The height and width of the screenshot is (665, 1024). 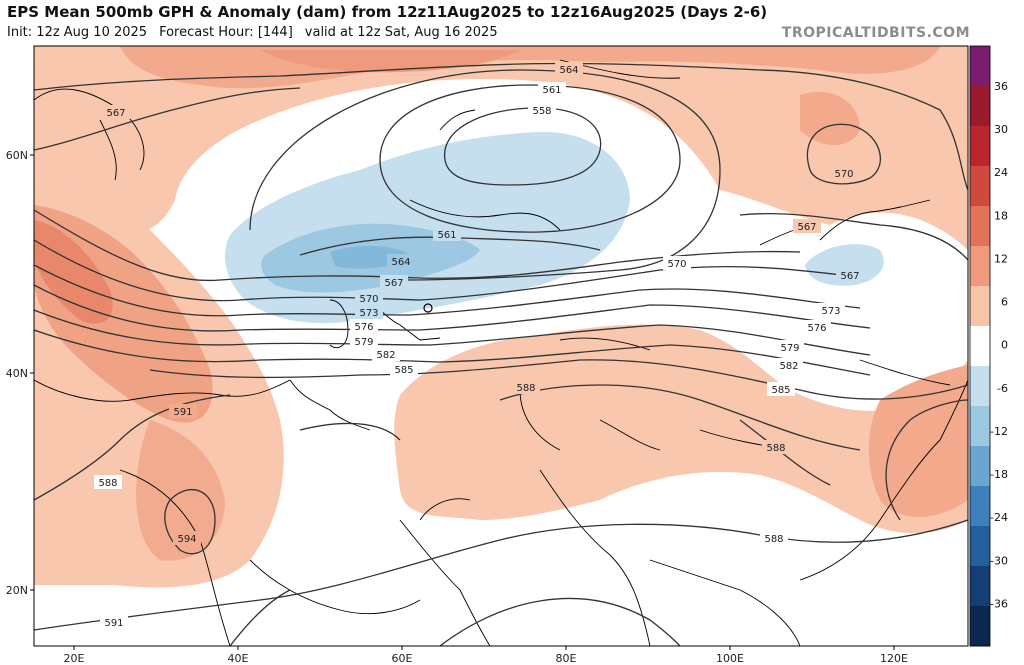 I want to click on colorbar-frame, so click(x=980, y=346).